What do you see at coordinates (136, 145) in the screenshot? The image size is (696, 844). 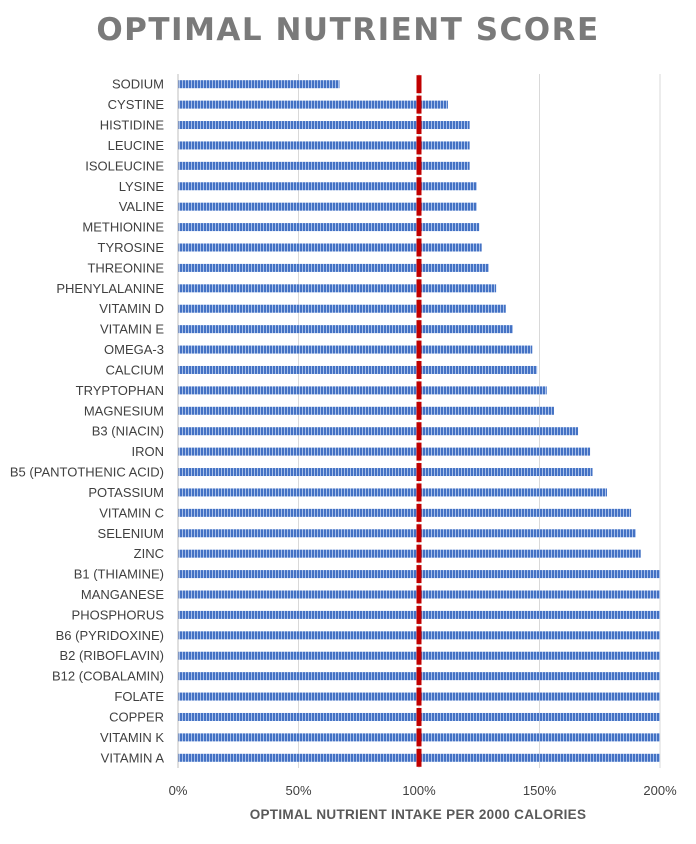 I see `category-label: LEUCINE` at bounding box center [136, 145].